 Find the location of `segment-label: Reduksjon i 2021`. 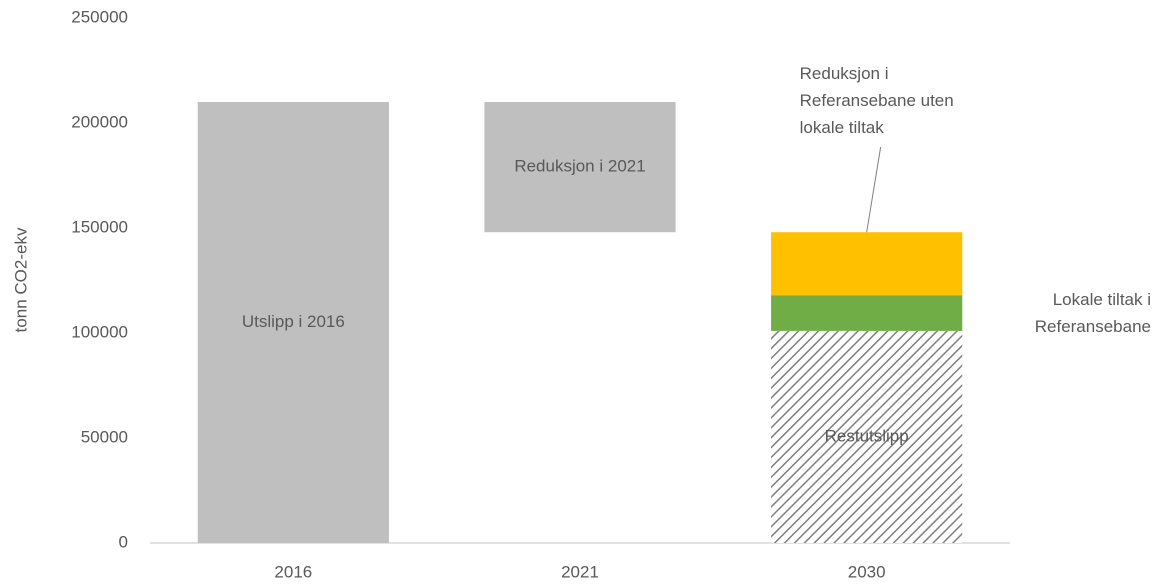

segment-label: Reduksjon i 2021 is located at coordinates (579, 166).